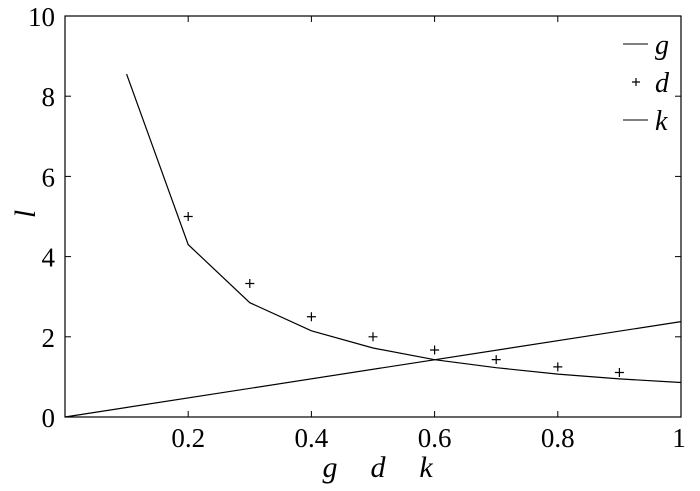  What do you see at coordinates (636, 82) in the screenshot?
I see `legend-swatch-d` at bounding box center [636, 82].